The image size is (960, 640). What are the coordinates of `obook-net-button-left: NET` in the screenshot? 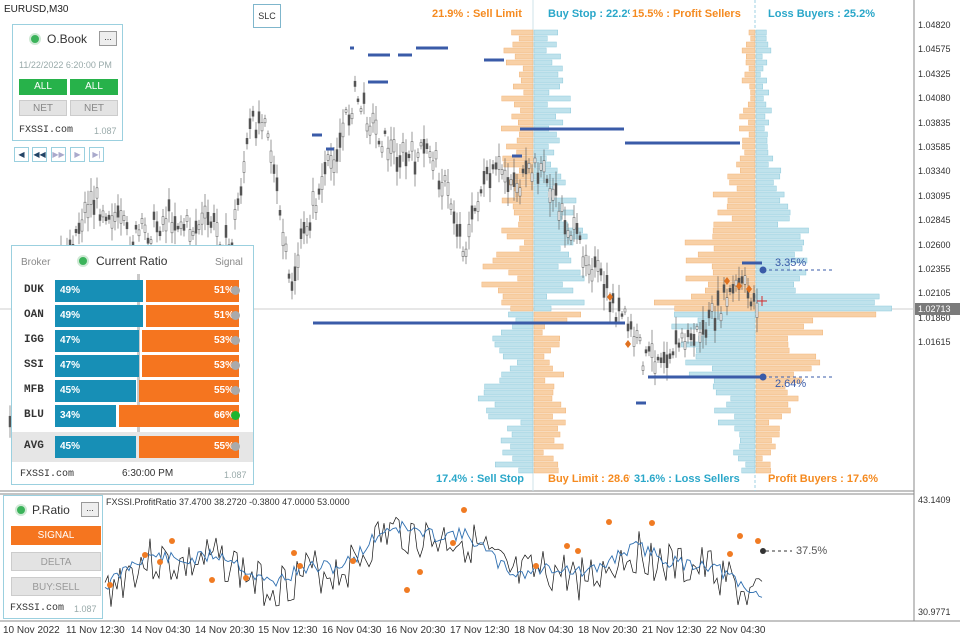 It's located at (43, 108).